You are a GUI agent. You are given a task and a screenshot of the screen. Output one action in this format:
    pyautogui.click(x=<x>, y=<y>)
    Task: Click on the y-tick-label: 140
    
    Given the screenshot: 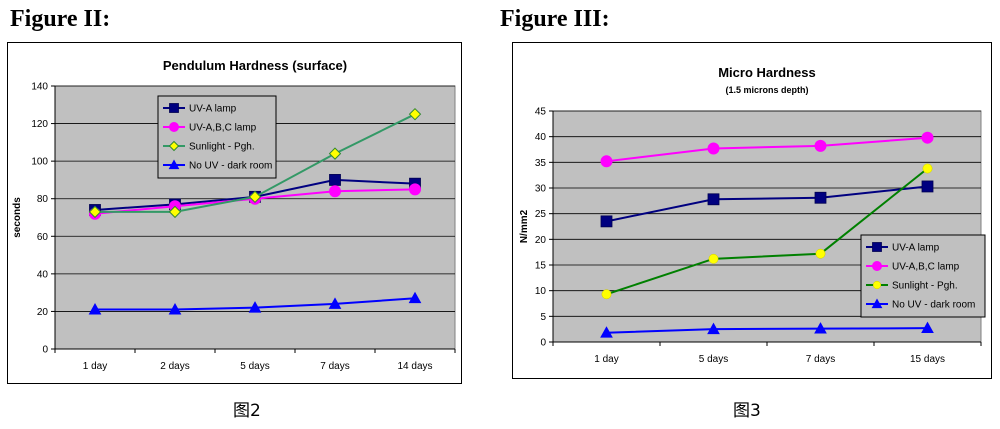 What is the action you would take?
    pyautogui.click(x=39, y=87)
    